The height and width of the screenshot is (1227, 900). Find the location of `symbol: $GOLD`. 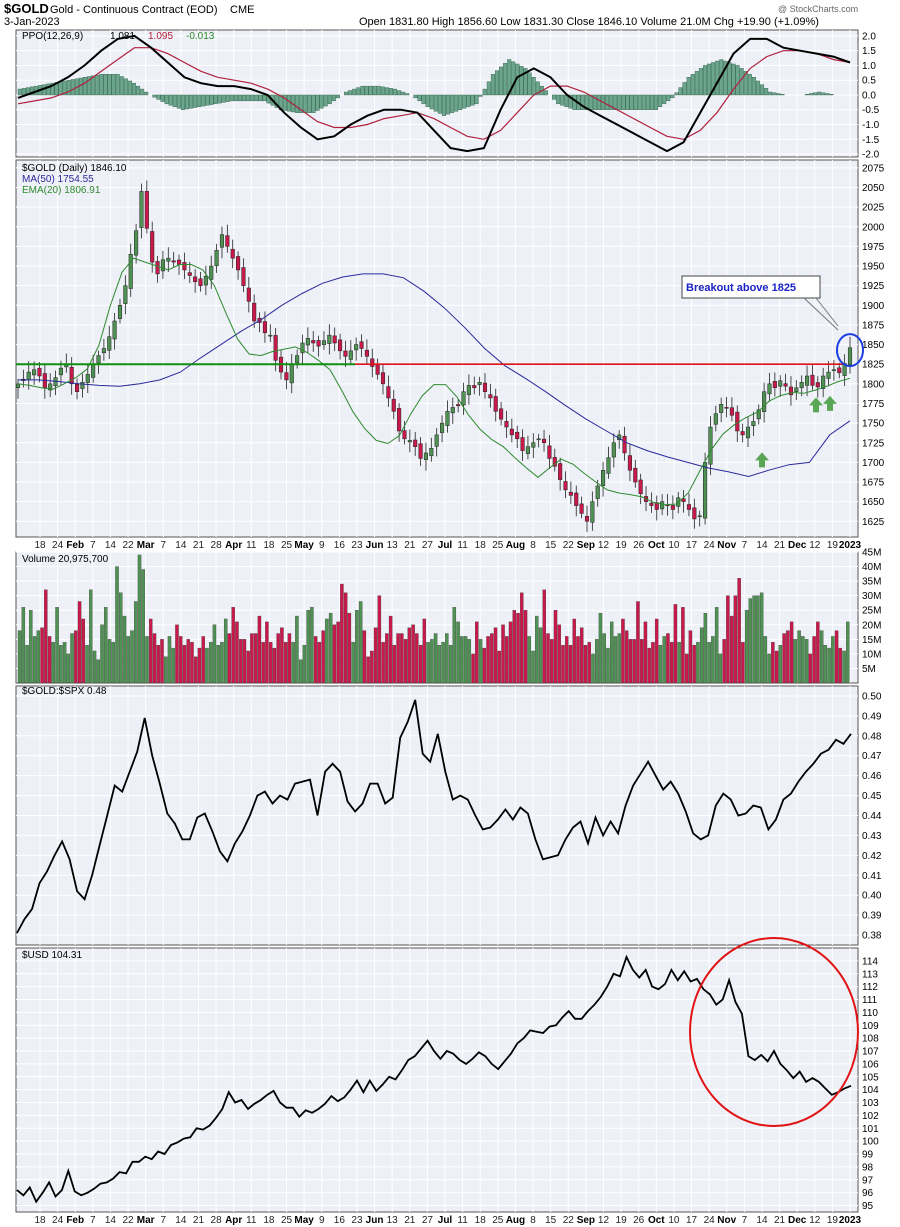

symbol: $GOLD is located at coordinates (26, 8).